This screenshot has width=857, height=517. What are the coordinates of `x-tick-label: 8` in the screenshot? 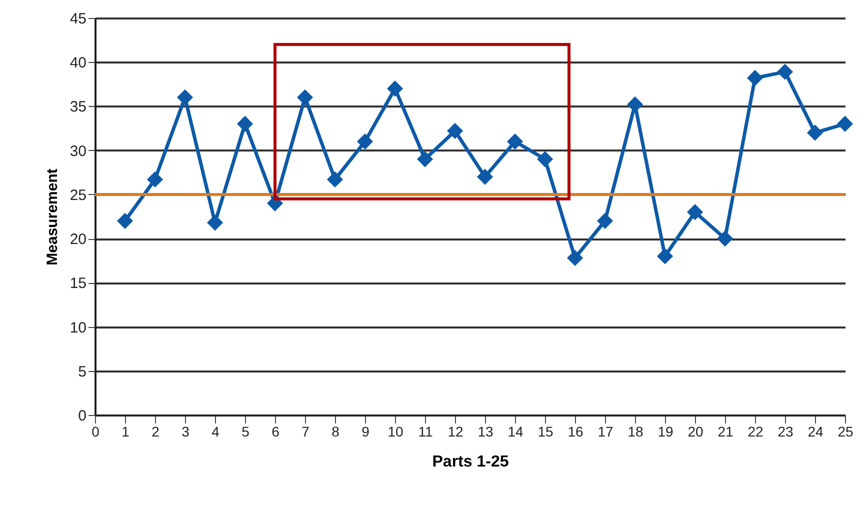 It's located at (336, 432).